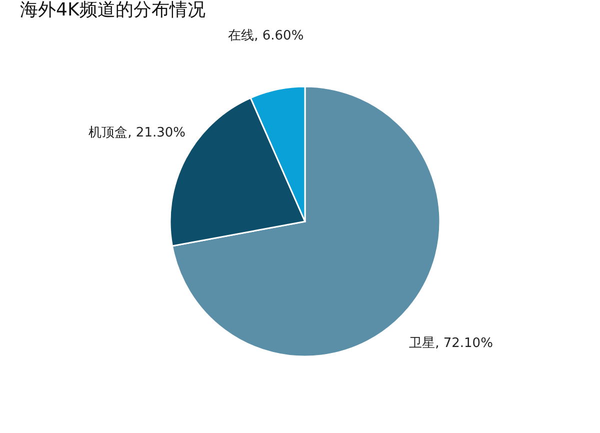  Describe the element at coordinates (137, 133) in the screenshot. I see `slice-label: 机顶盒, 21.30%` at that location.